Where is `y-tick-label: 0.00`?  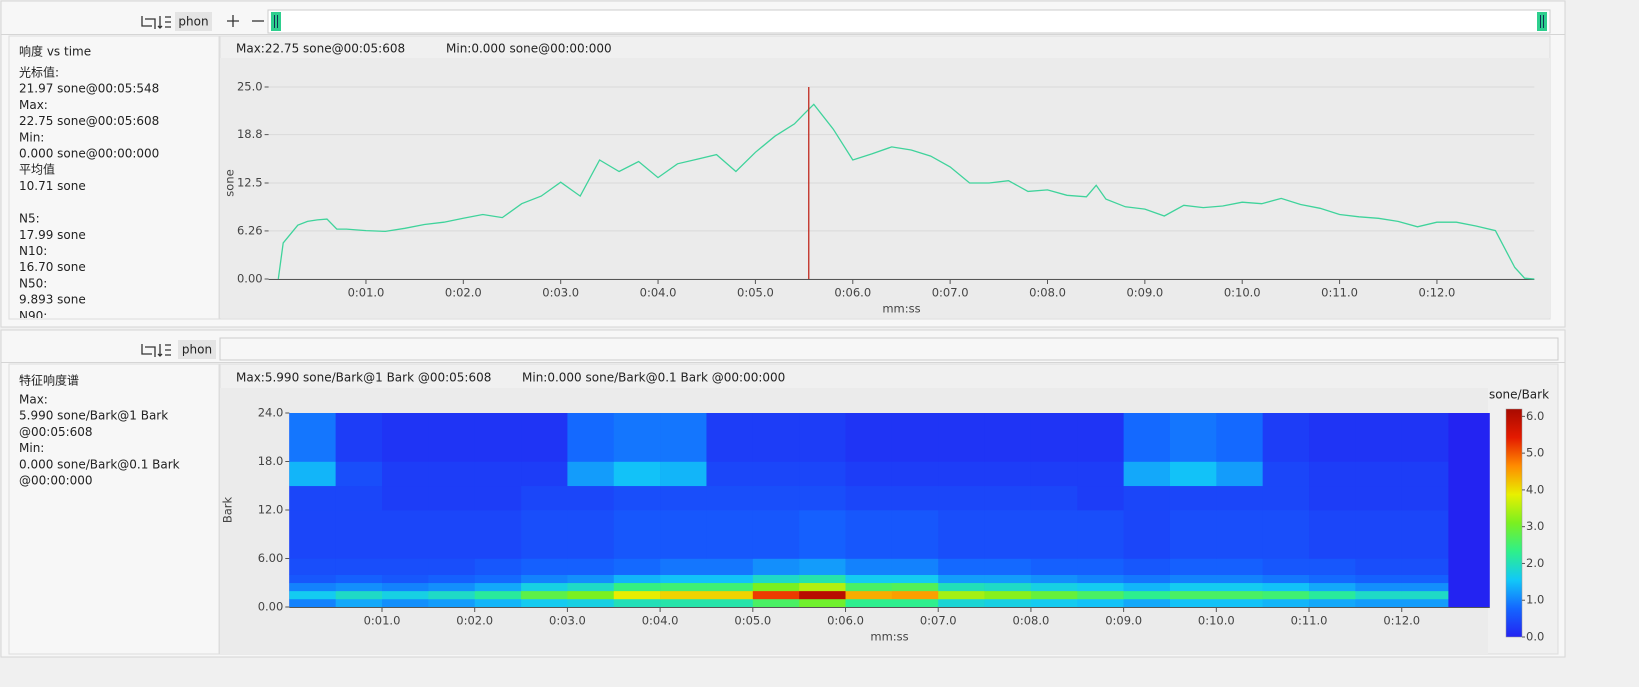
y-tick-label: 0.00 is located at coordinates (271, 607).